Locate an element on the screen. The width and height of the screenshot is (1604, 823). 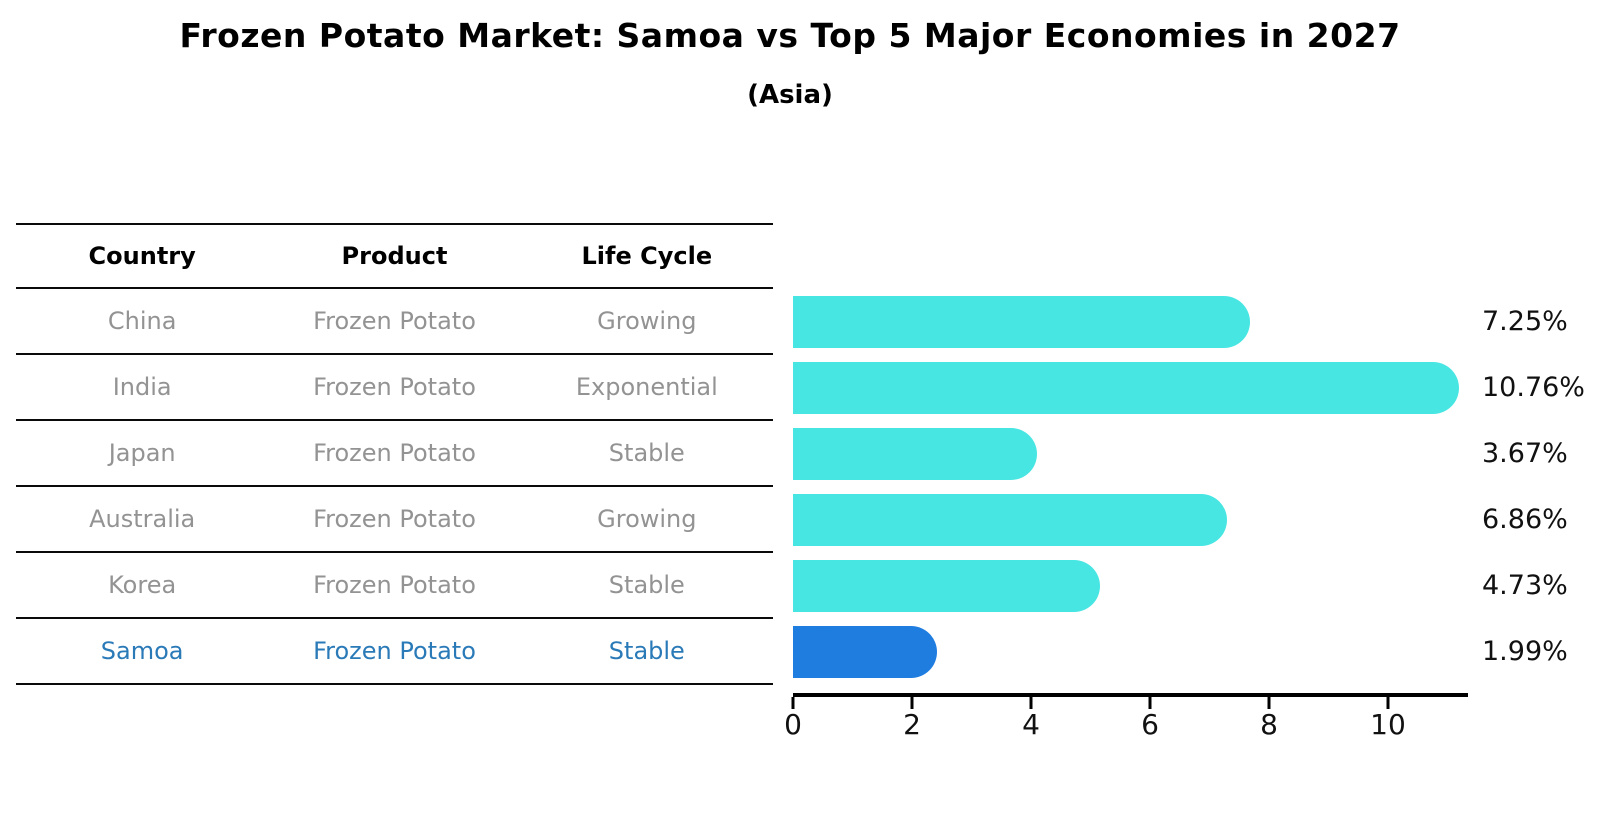
cell-country-japan: Japan is located at coordinates (142, 453).